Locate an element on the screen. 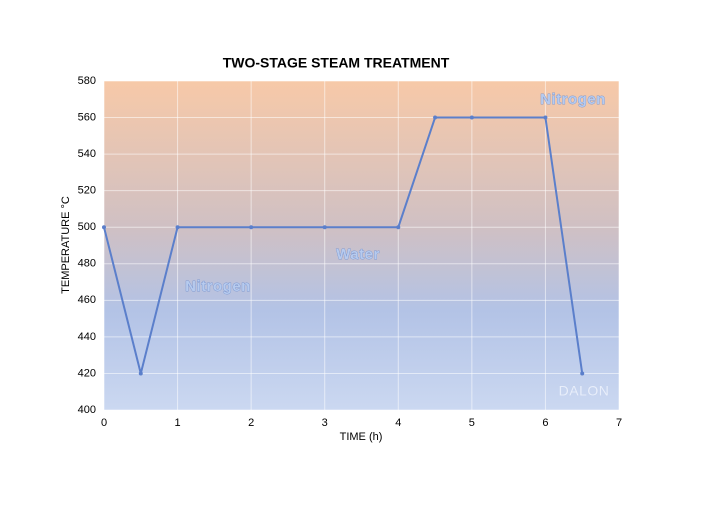 Image resolution: width=720 pixels, height=510 pixels. x-tick-label: 5 is located at coordinates (472, 423).